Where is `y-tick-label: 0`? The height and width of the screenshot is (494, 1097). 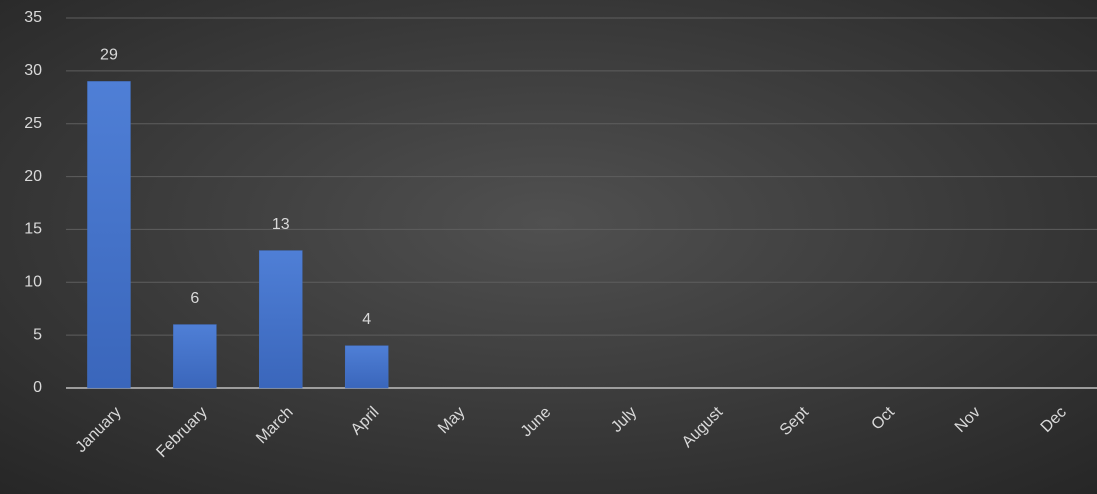
y-tick-label: 0 is located at coordinates (37, 387).